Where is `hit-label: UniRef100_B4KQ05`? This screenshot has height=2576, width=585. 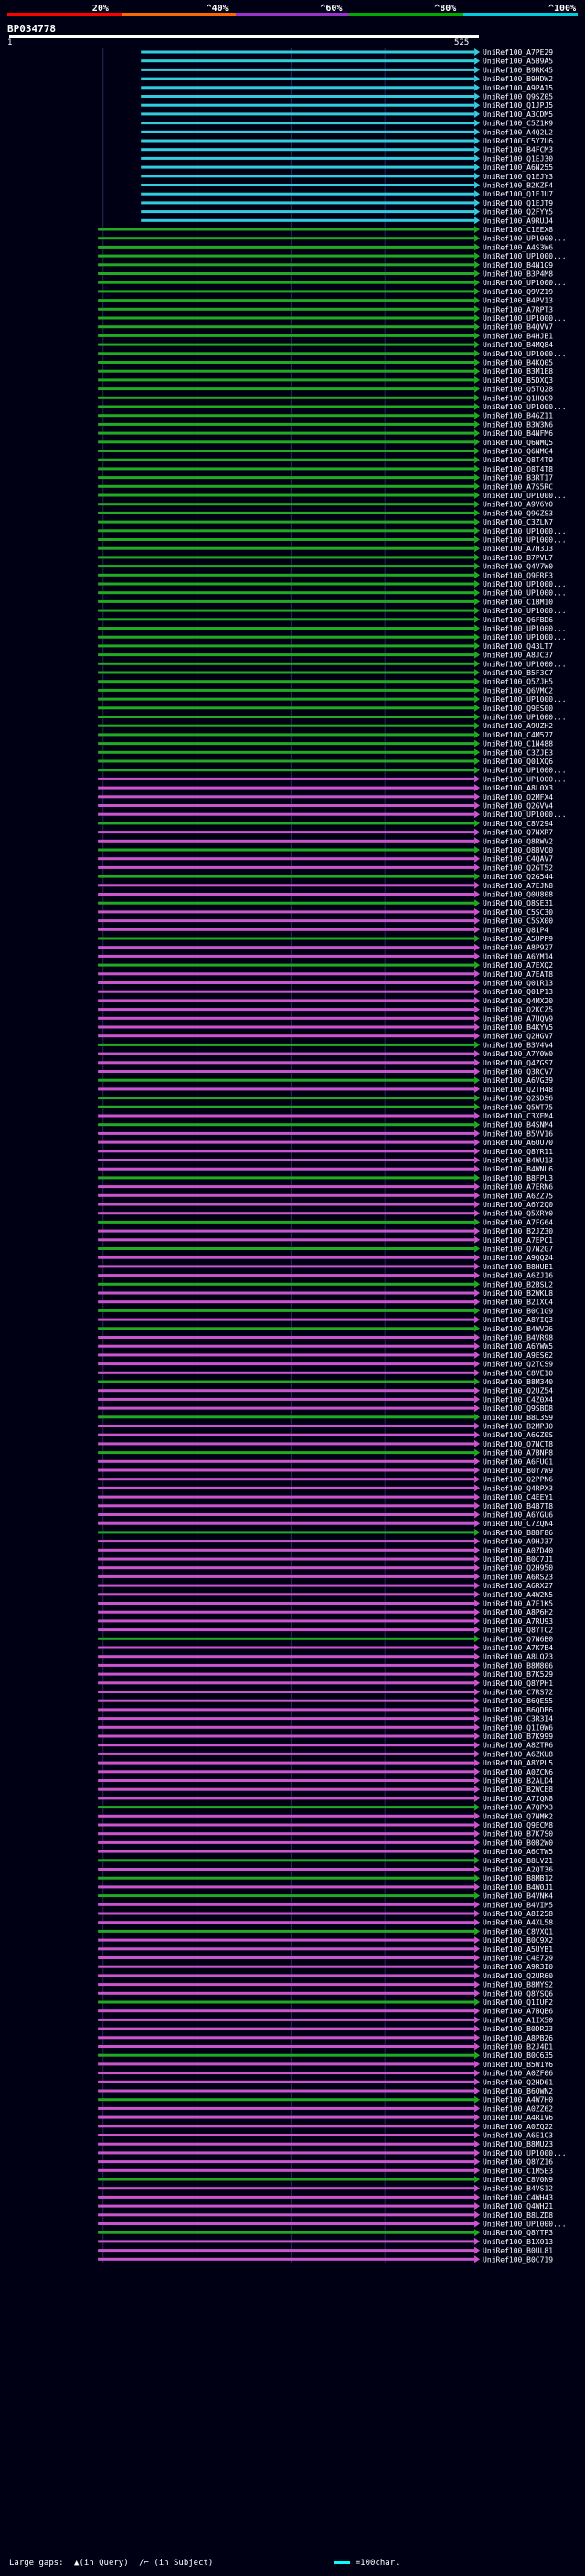 hit-label: UniRef100_B4KQ05 is located at coordinates (518, 363).